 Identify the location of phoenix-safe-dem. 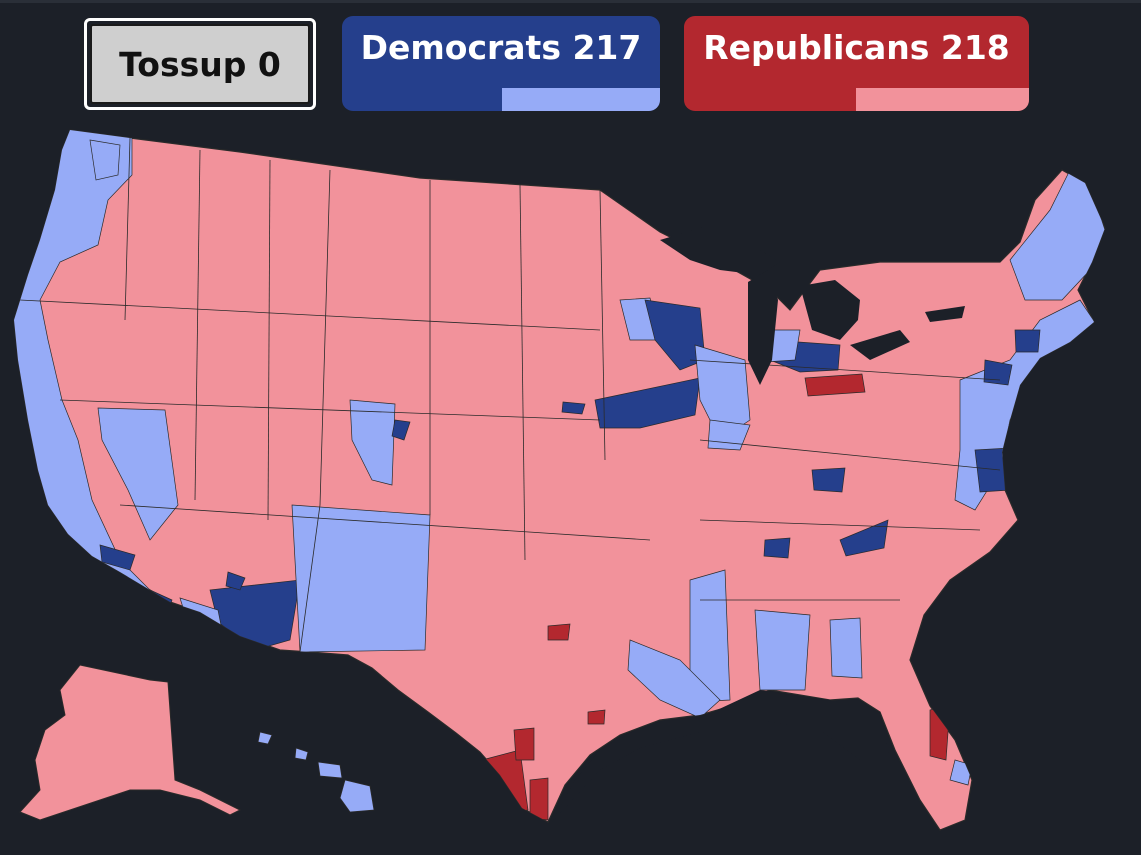
(255, 615).